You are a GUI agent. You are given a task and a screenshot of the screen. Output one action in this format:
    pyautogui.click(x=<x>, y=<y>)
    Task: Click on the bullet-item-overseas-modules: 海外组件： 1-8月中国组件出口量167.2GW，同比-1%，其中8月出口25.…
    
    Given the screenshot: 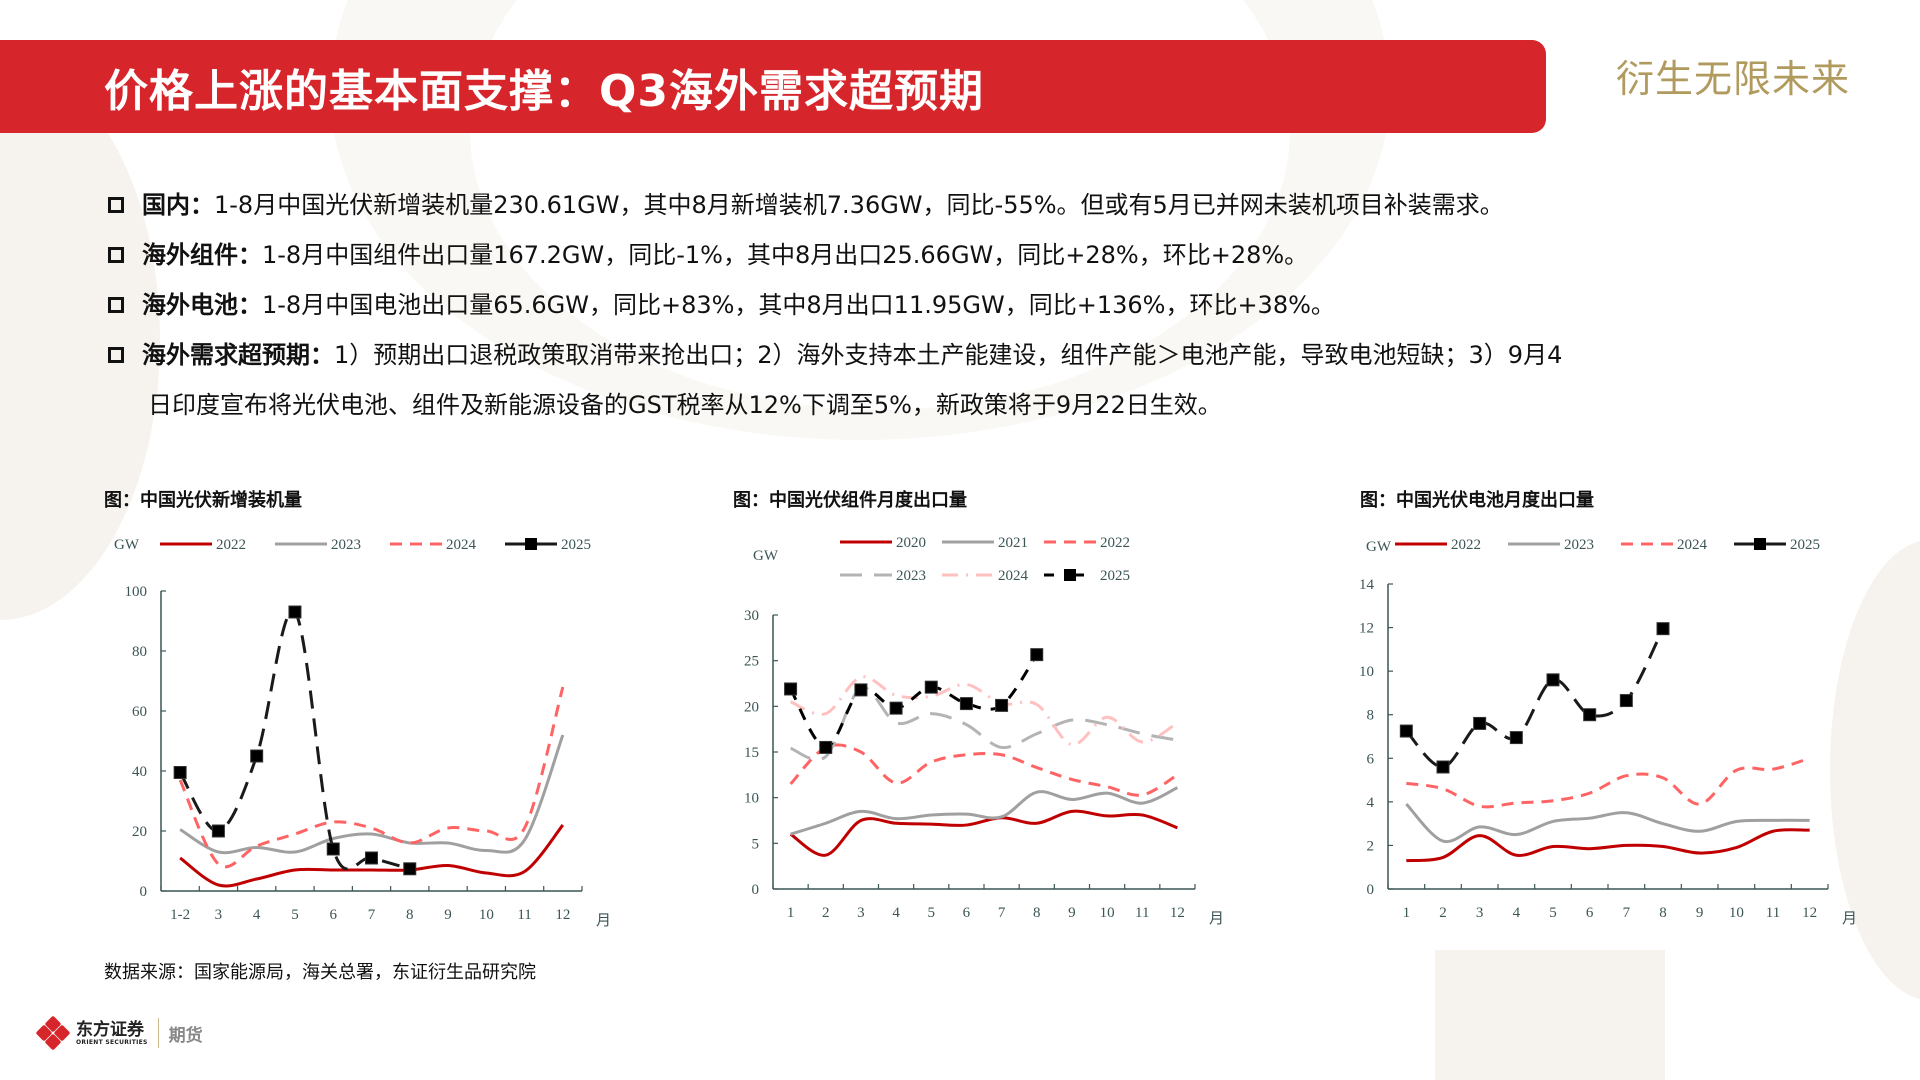 What is the action you would take?
    pyautogui.click(x=986, y=255)
    